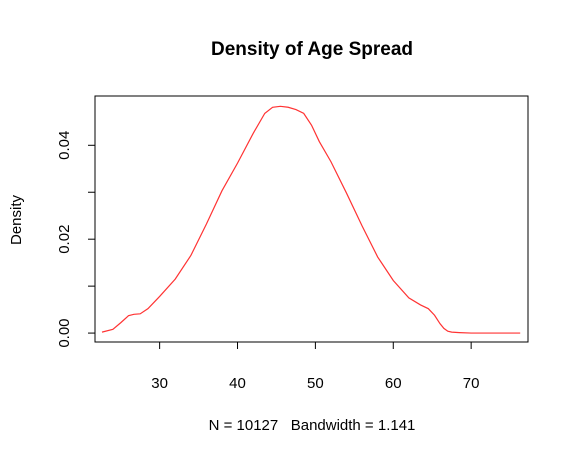 The image size is (576, 462). Describe the element at coordinates (312, 49) in the screenshot. I see `chart-title: Density of Age Spread` at that location.